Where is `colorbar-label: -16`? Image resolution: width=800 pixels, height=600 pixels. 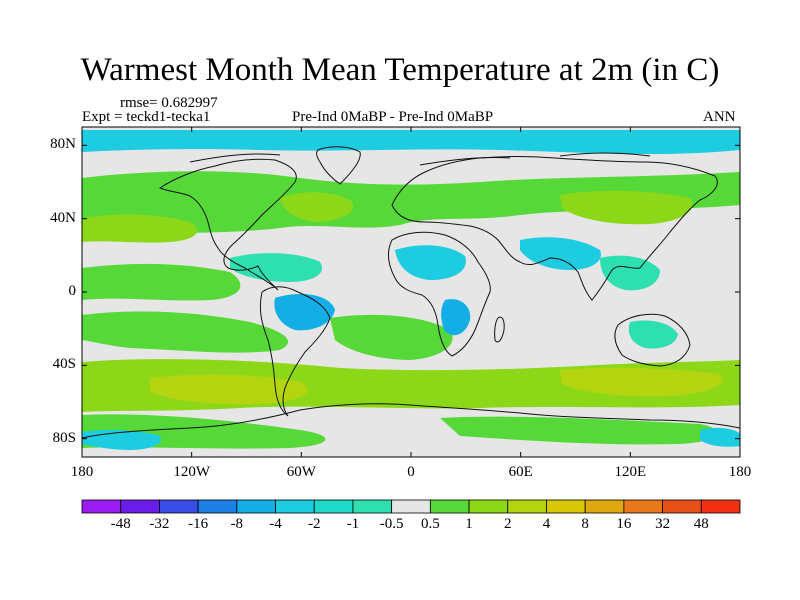
colorbar-label: -16 is located at coordinates (198, 524).